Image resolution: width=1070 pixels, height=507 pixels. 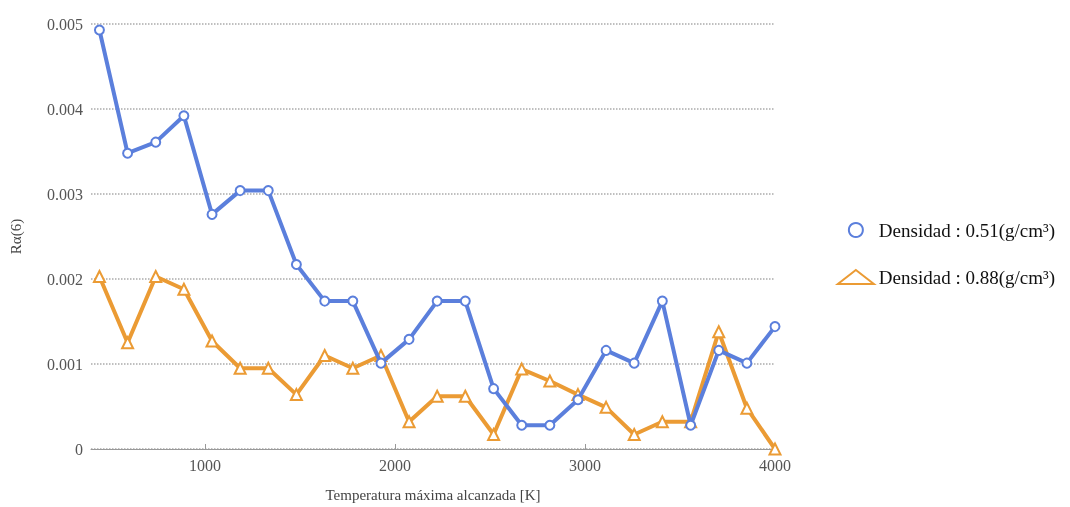 What do you see at coordinates (967, 230) in the screenshot?
I see `legend-label: Densidad : 0.51(g/cm³)` at bounding box center [967, 230].